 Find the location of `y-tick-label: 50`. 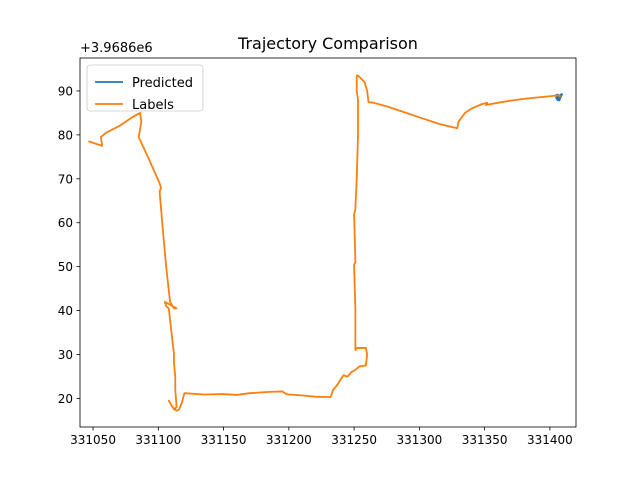

y-tick-label: 50 is located at coordinates (65, 267).